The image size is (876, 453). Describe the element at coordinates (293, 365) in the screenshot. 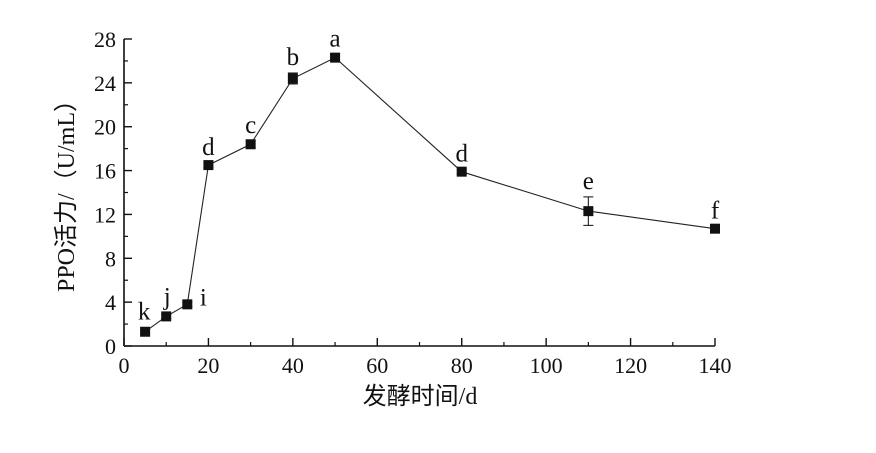

I see `x-tick-label: 40` at that location.